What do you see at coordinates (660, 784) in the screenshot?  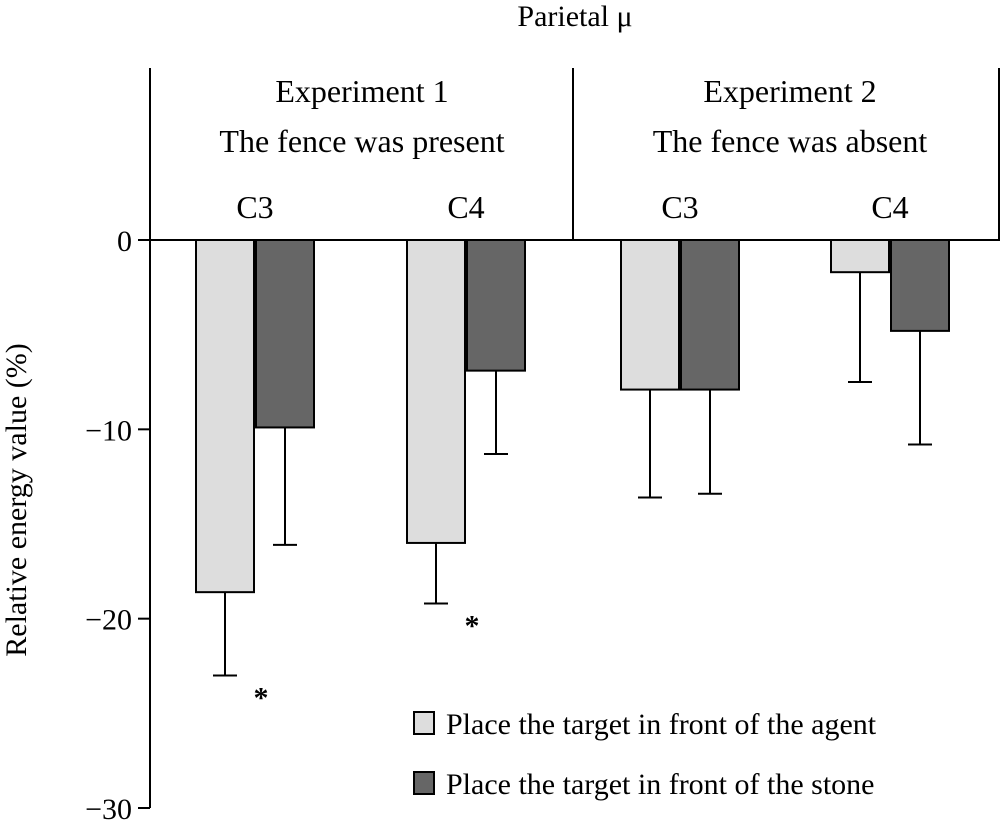 I see `legend-label: Place the target in front of the stone` at bounding box center [660, 784].